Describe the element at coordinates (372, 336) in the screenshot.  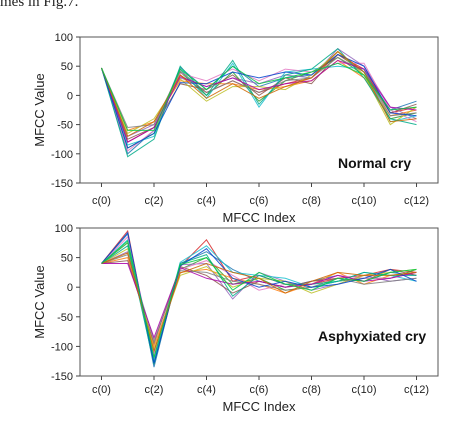
I see `panel-annotation: Asphyxiated cry` at that location.